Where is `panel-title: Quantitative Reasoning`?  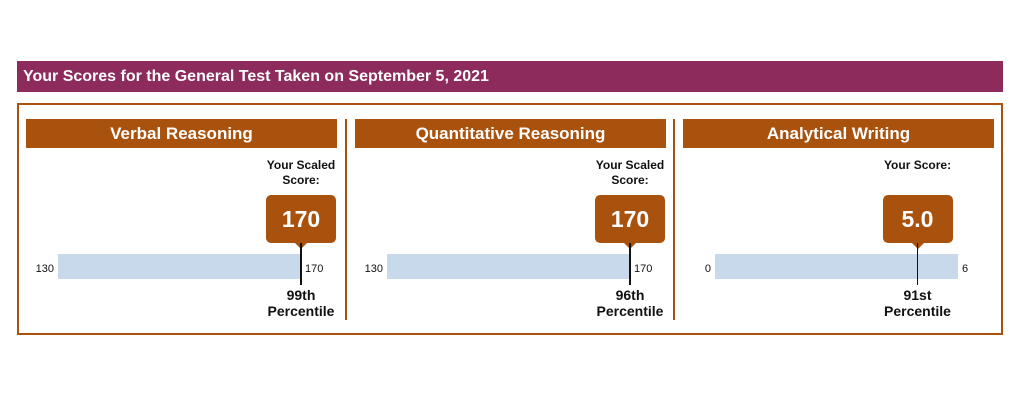
panel-title: Quantitative Reasoning is located at coordinates (510, 133).